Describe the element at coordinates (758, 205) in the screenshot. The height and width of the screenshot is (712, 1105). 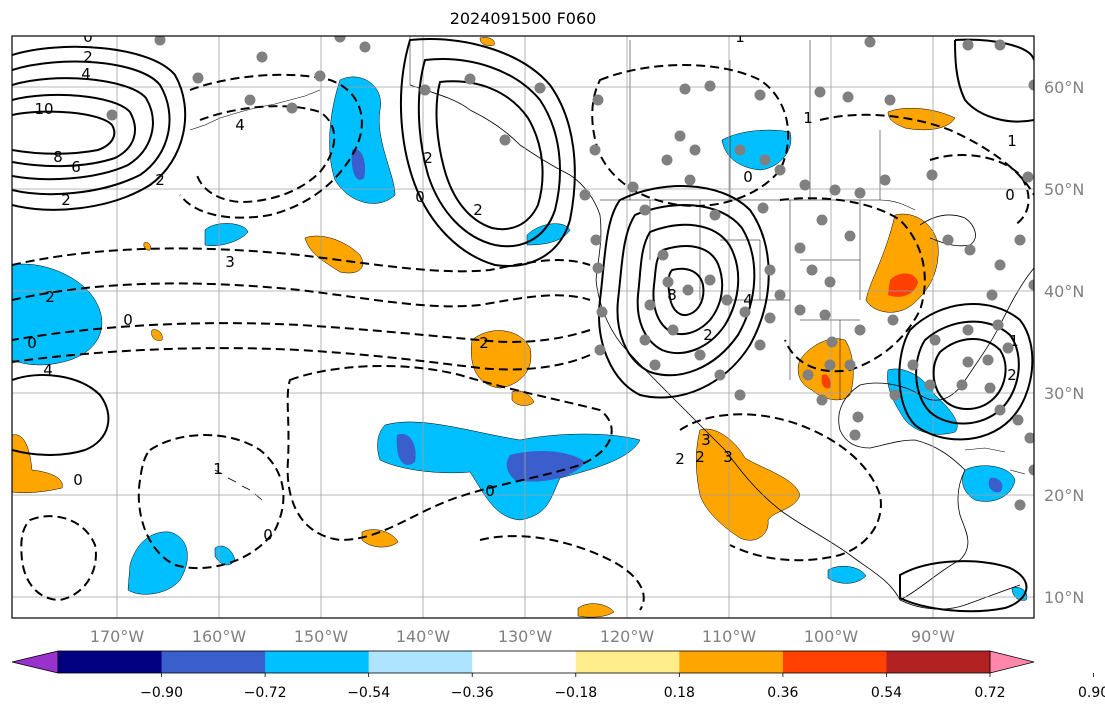
I see `canada-us-border` at that location.